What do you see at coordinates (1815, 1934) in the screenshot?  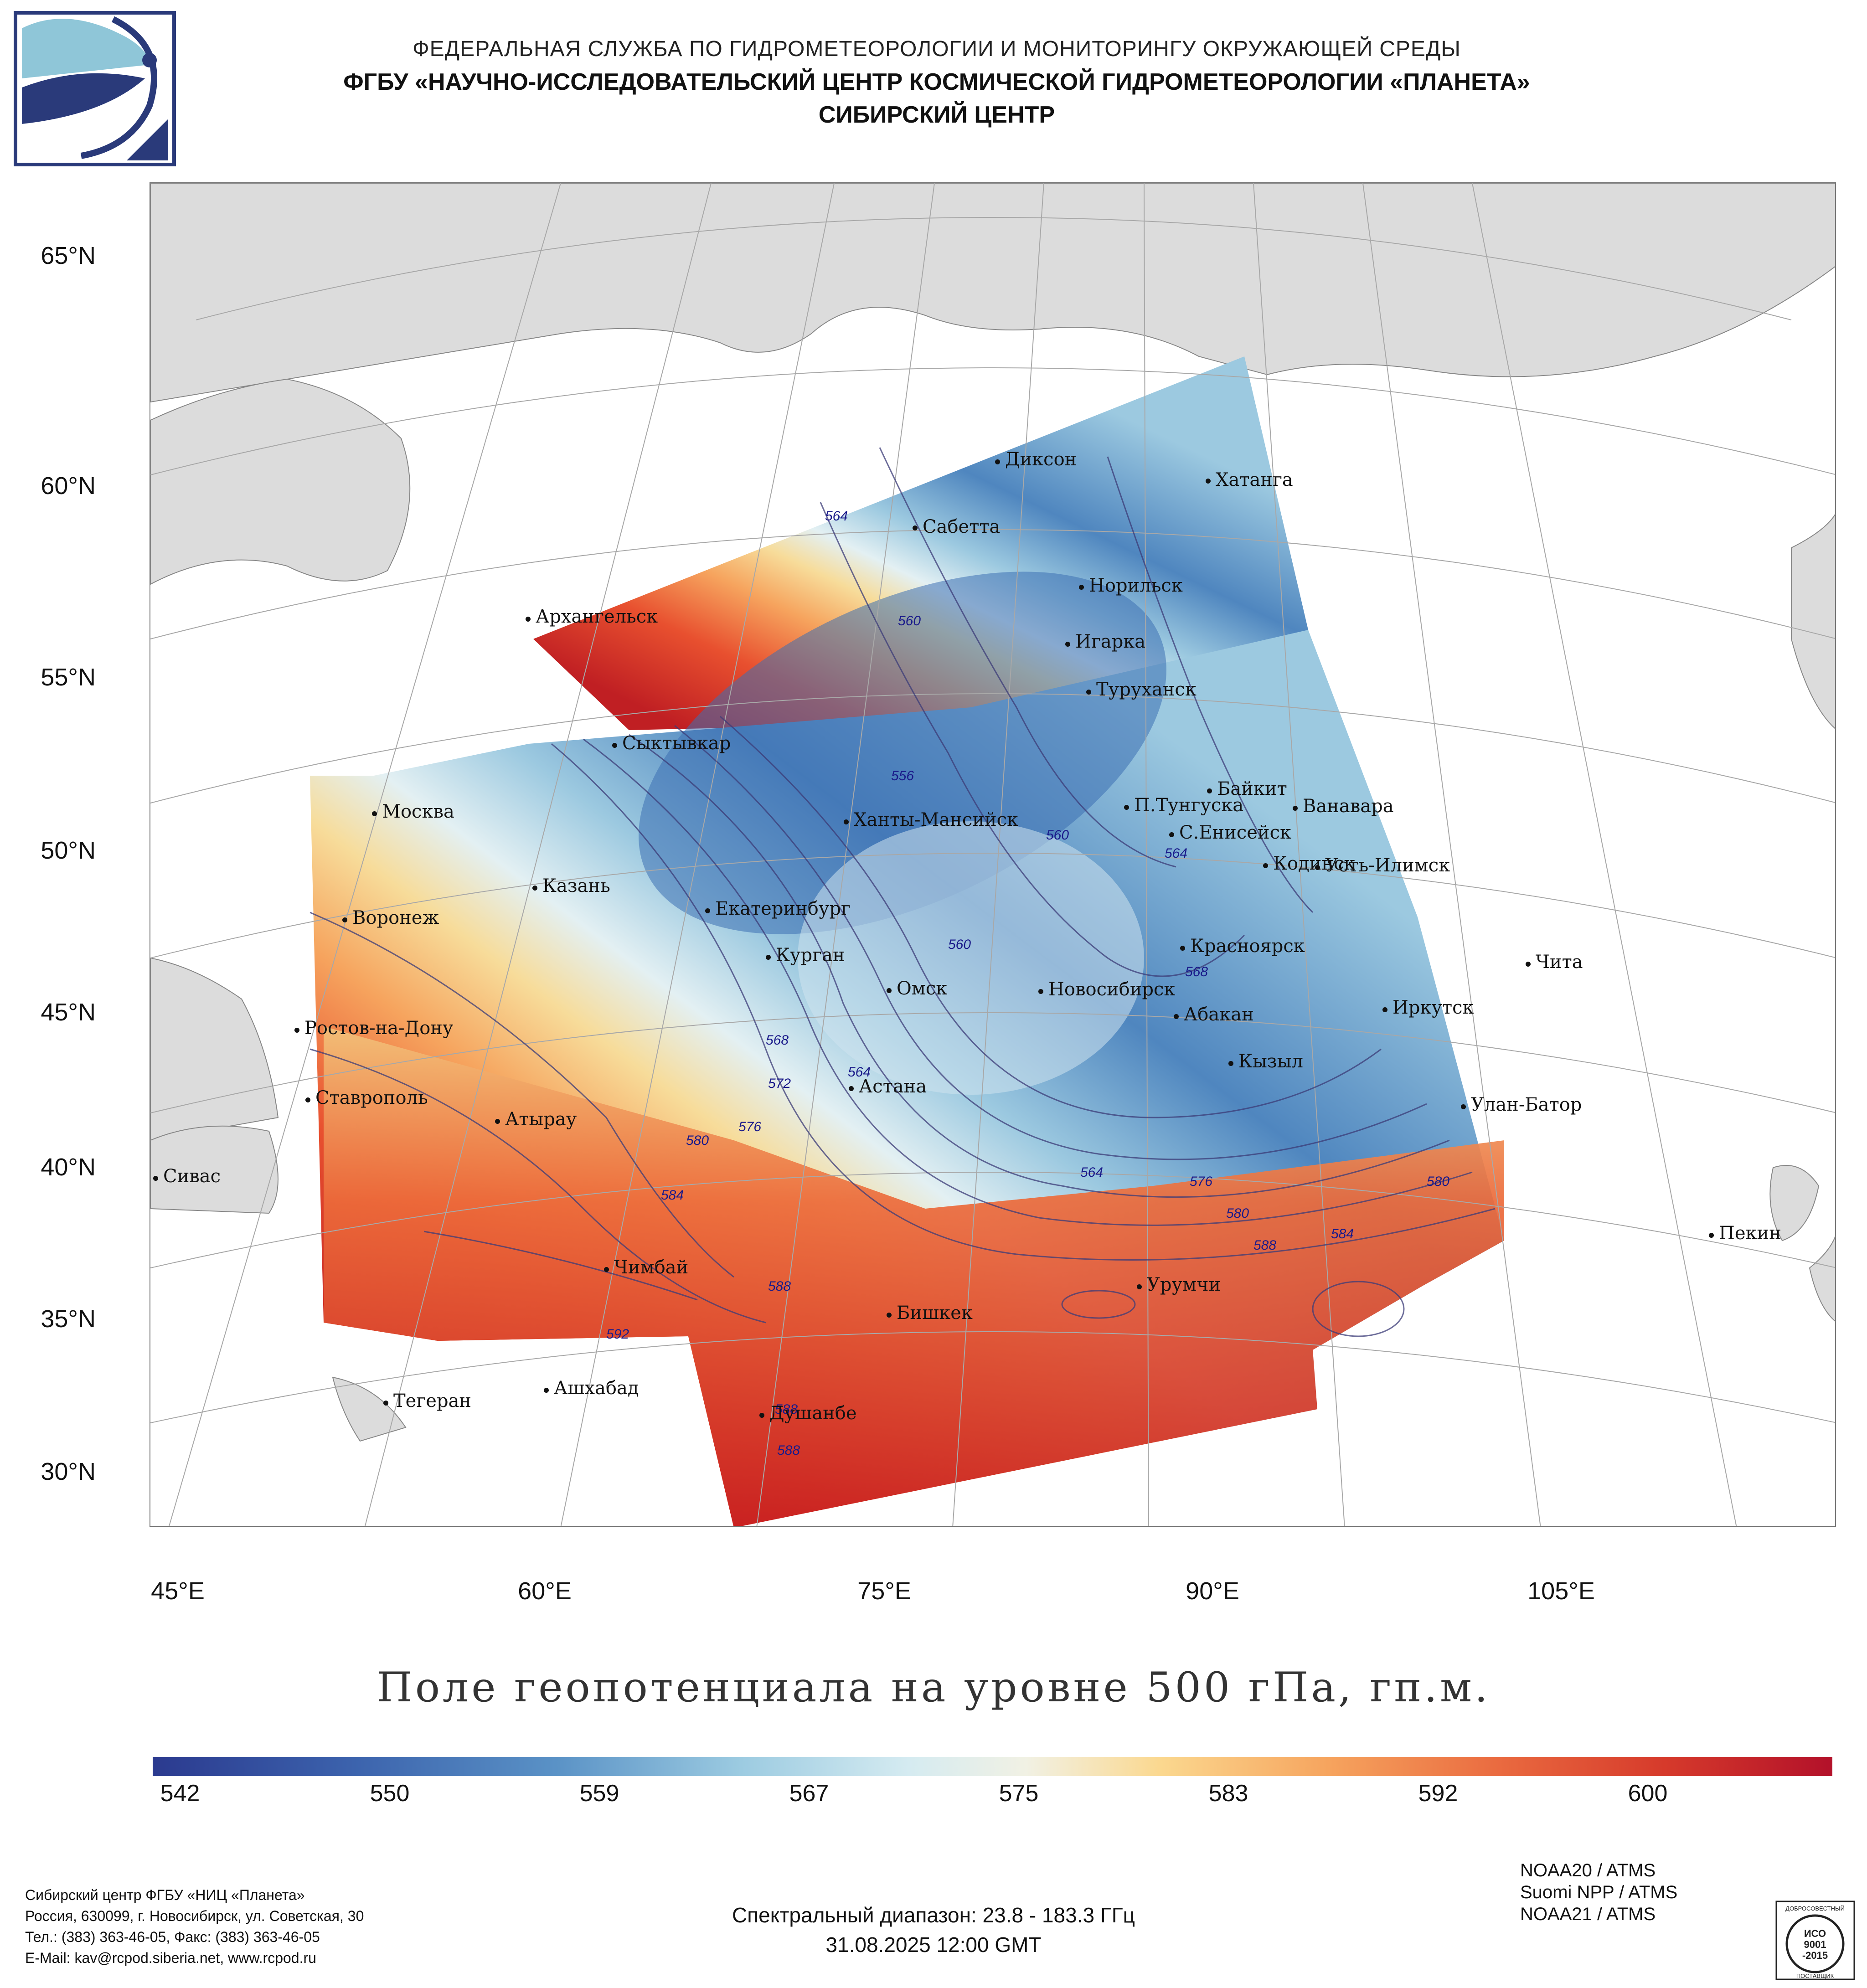 I see `svg-text: ИСО` at bounding box center [1815, 1934].